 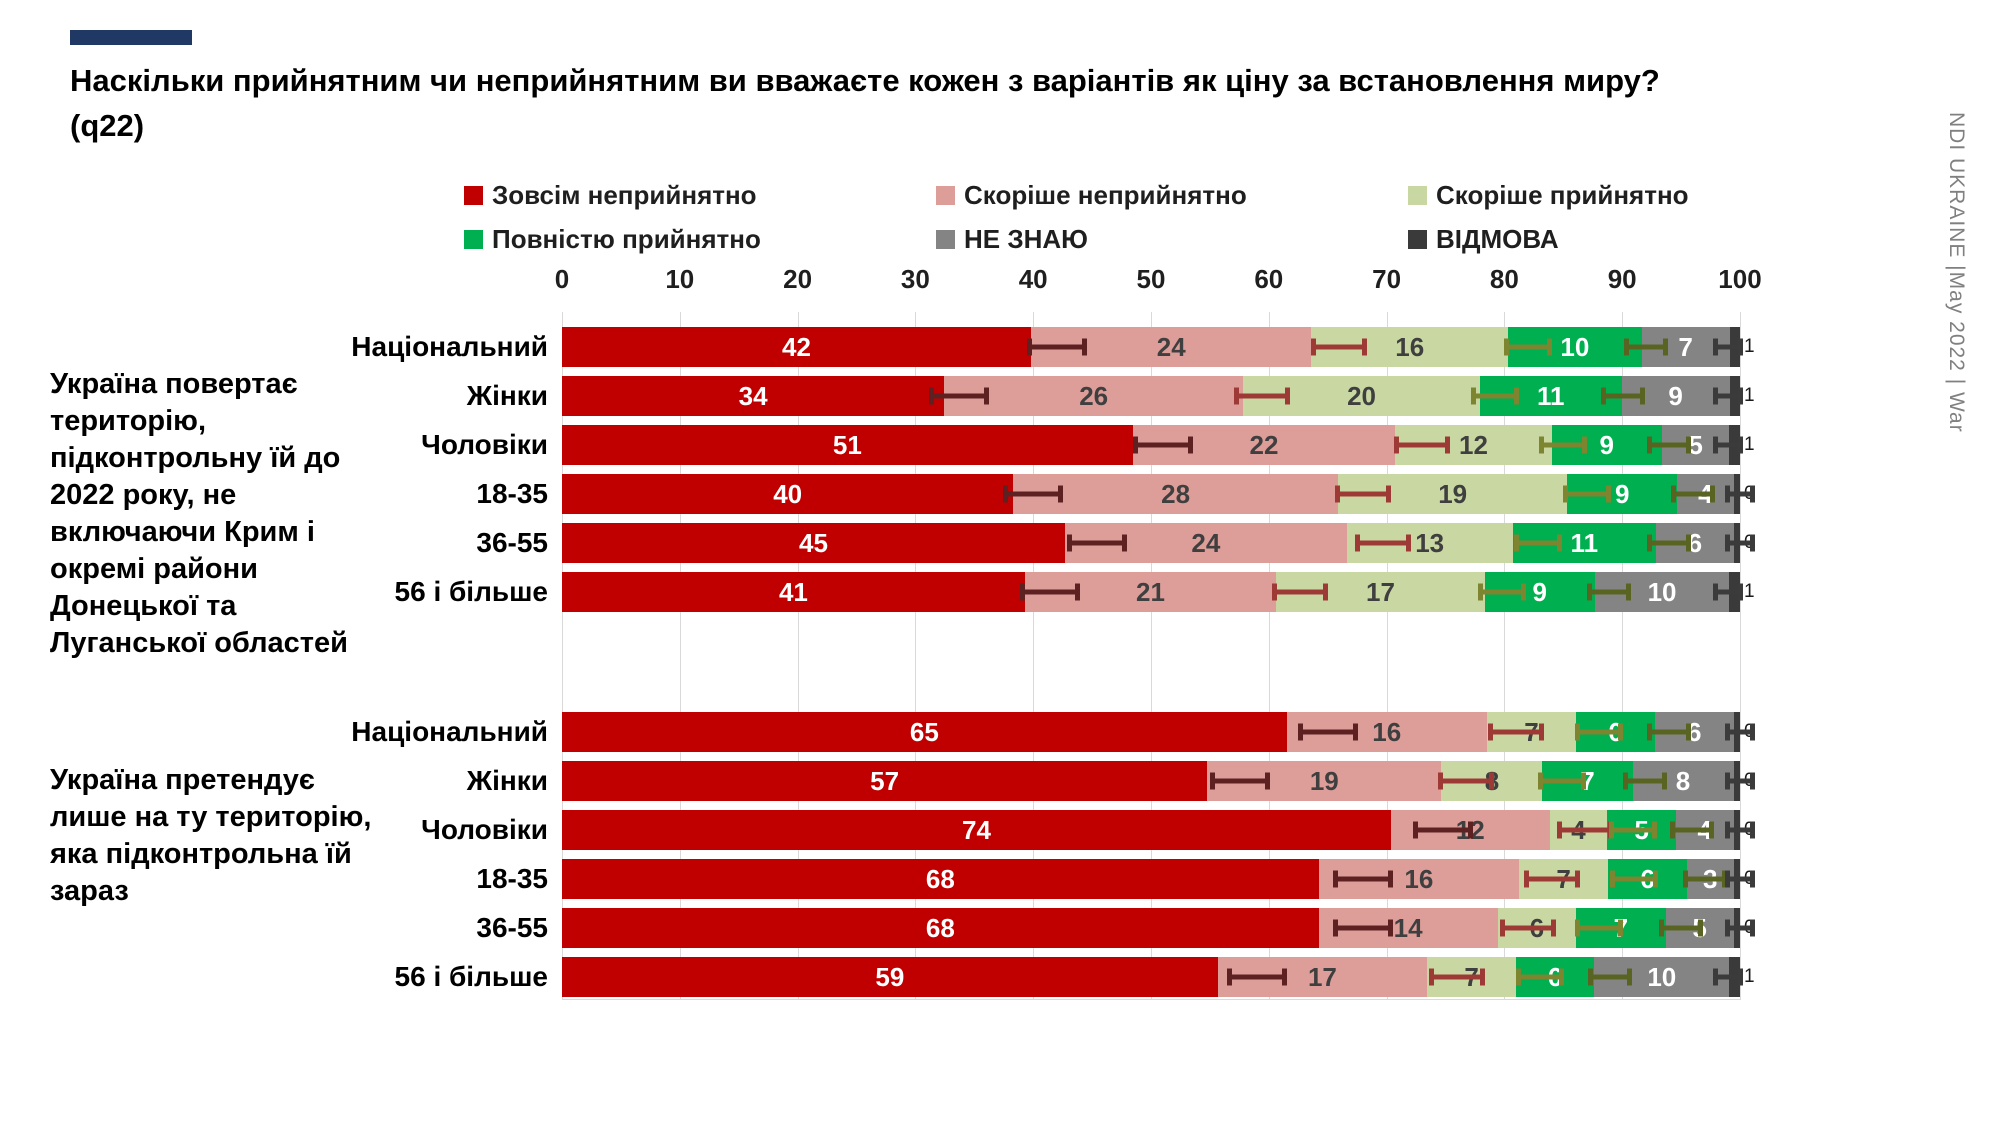 I want to click on legend-swatch-icon, so click(x=1417, y=195).